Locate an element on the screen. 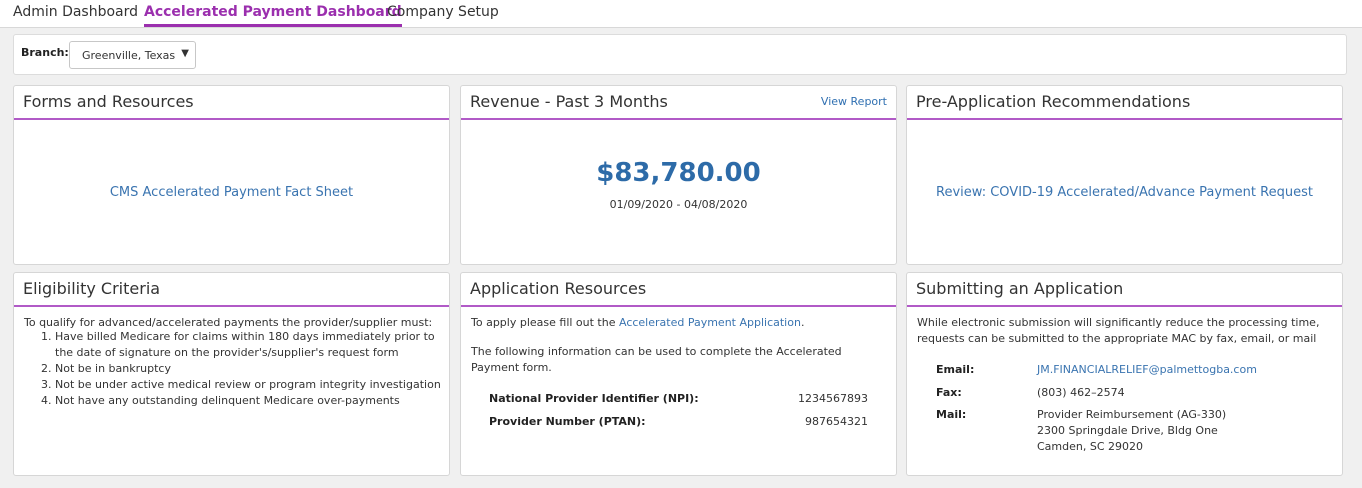 The height and width of the screenshot is (488, 1362). tab-label: Accelerated Payment Dashboard is located at coordinates (273, 12).